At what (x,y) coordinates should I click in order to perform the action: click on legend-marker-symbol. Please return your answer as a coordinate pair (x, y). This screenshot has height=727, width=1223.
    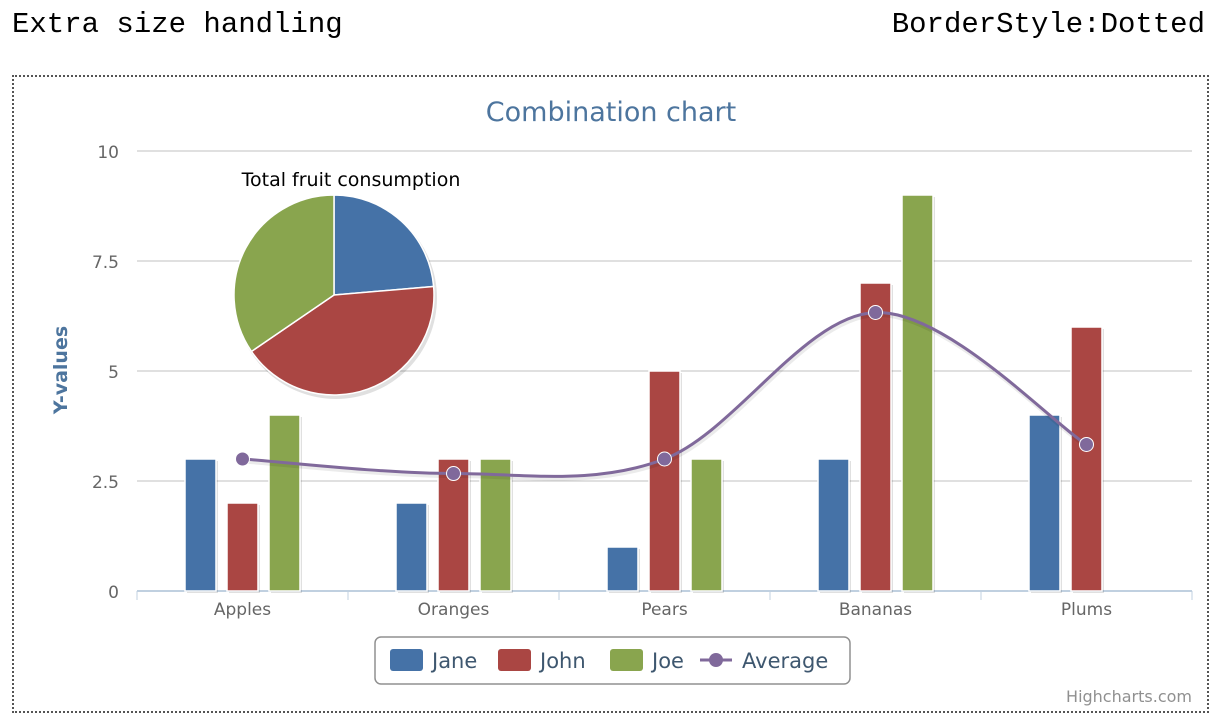
    Looking at the image, I should click on (716, 660).